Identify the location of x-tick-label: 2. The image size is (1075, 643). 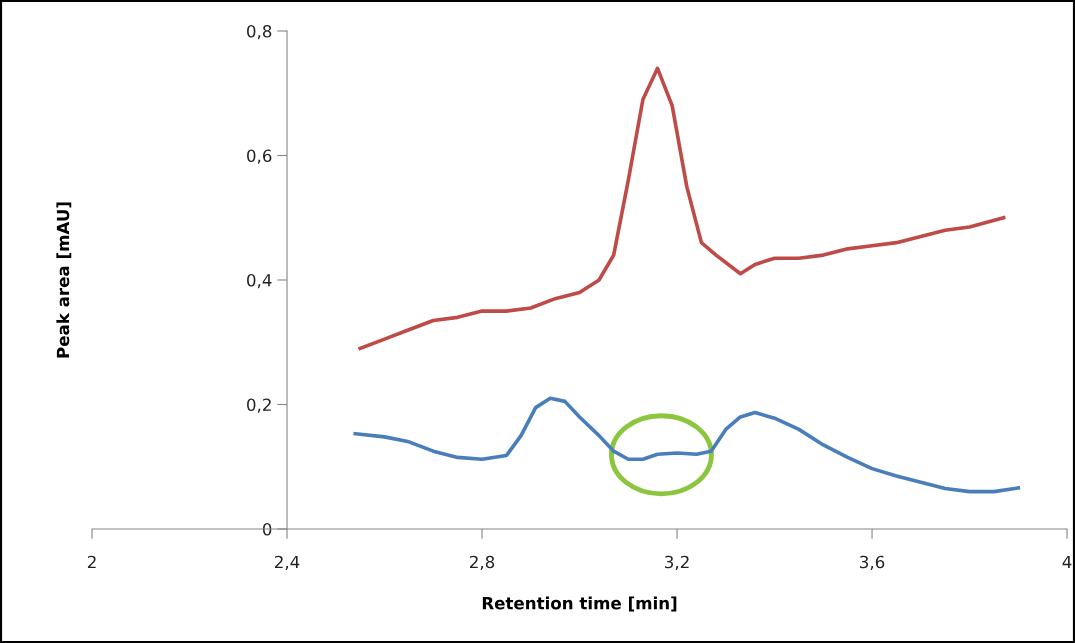
(91, 562).